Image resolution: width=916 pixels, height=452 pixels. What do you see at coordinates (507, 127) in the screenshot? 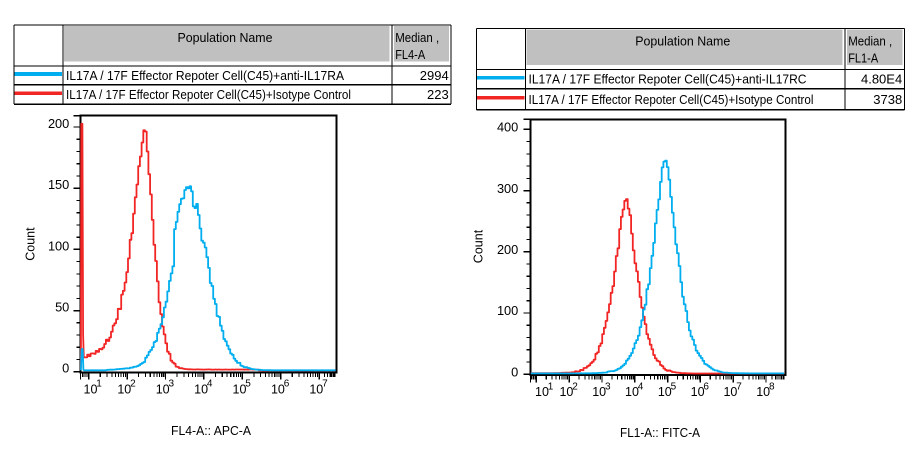
I see `svg-text: 400` at bounding box center [507, 127].